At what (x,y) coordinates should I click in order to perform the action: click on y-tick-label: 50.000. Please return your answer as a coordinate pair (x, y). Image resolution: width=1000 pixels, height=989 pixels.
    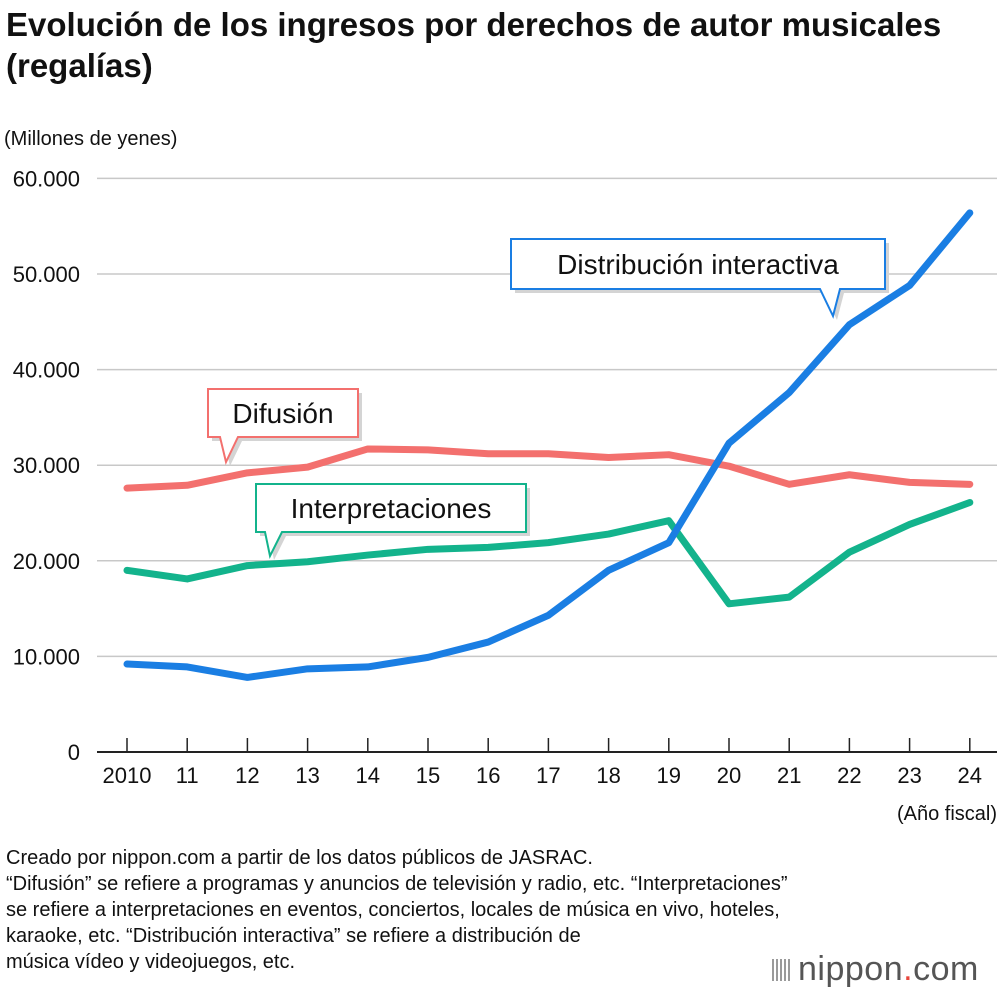
    Looking at the image, I should click on (46, 274).